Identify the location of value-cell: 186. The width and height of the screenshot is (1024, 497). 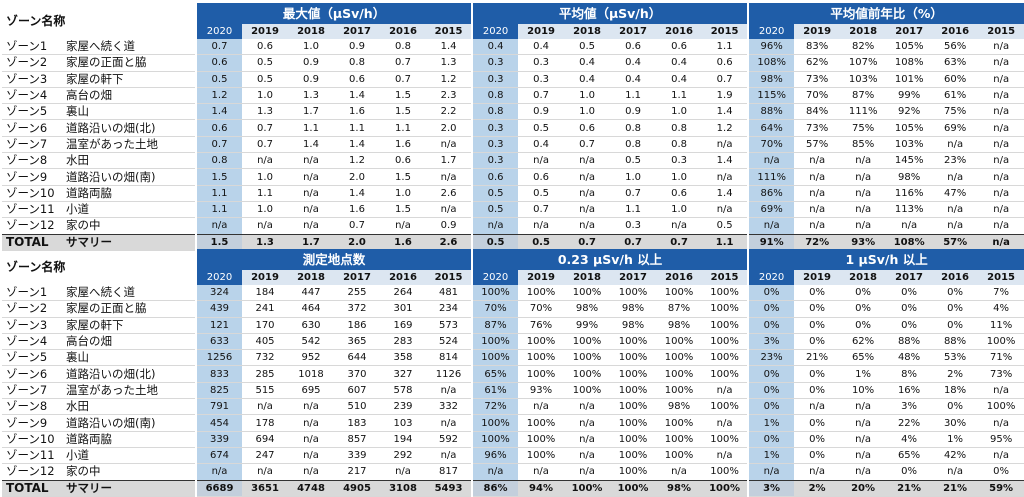
(357, 325).